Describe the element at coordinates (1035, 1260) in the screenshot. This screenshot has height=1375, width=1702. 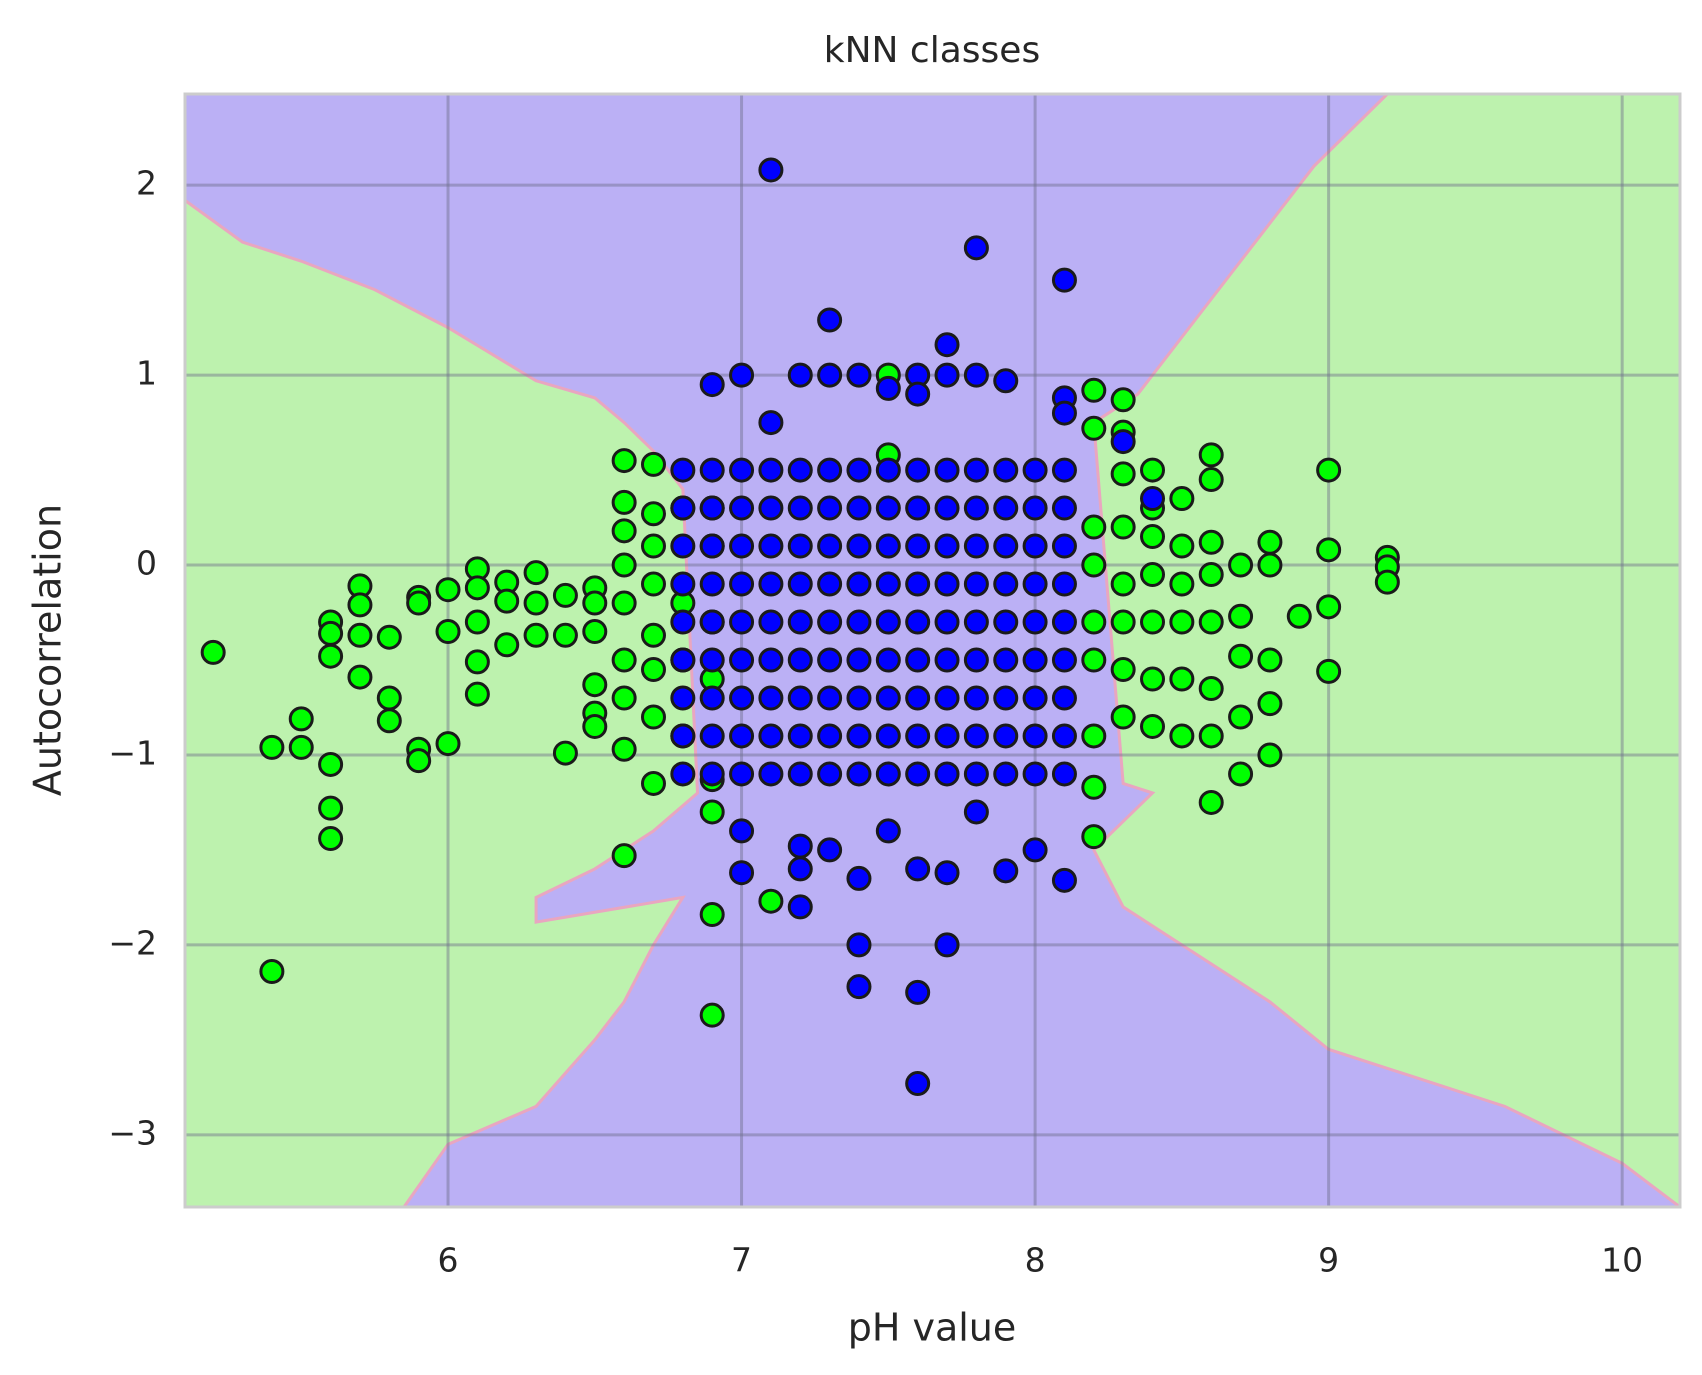
I see `x-tick-label: 8` at that location.